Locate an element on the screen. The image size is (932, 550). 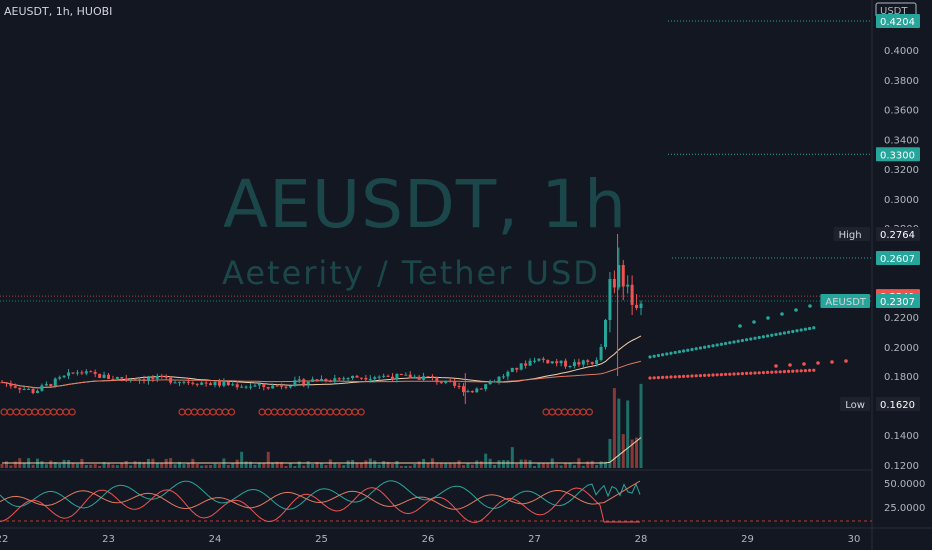
time-tick-label: 24 is located at coordinates (215, 539).